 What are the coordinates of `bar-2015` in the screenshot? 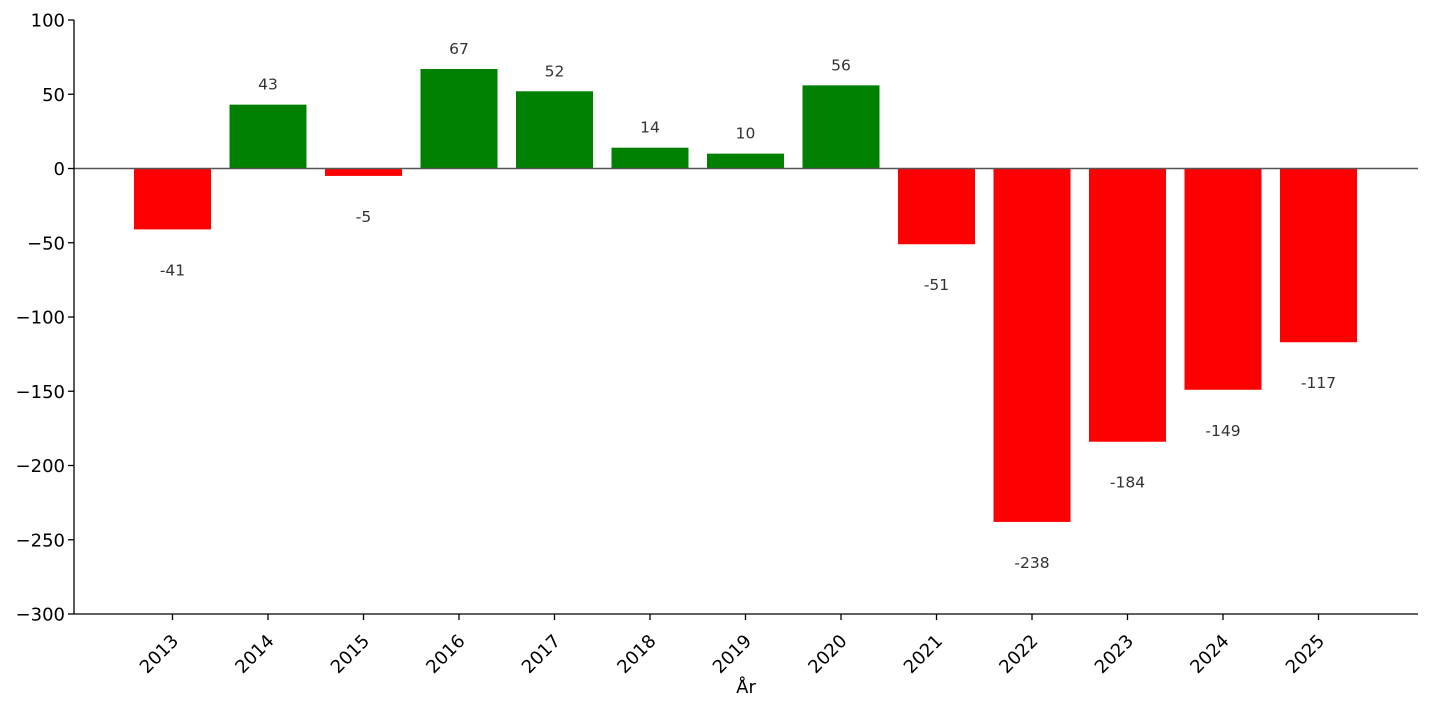 It's located at (363, 172).